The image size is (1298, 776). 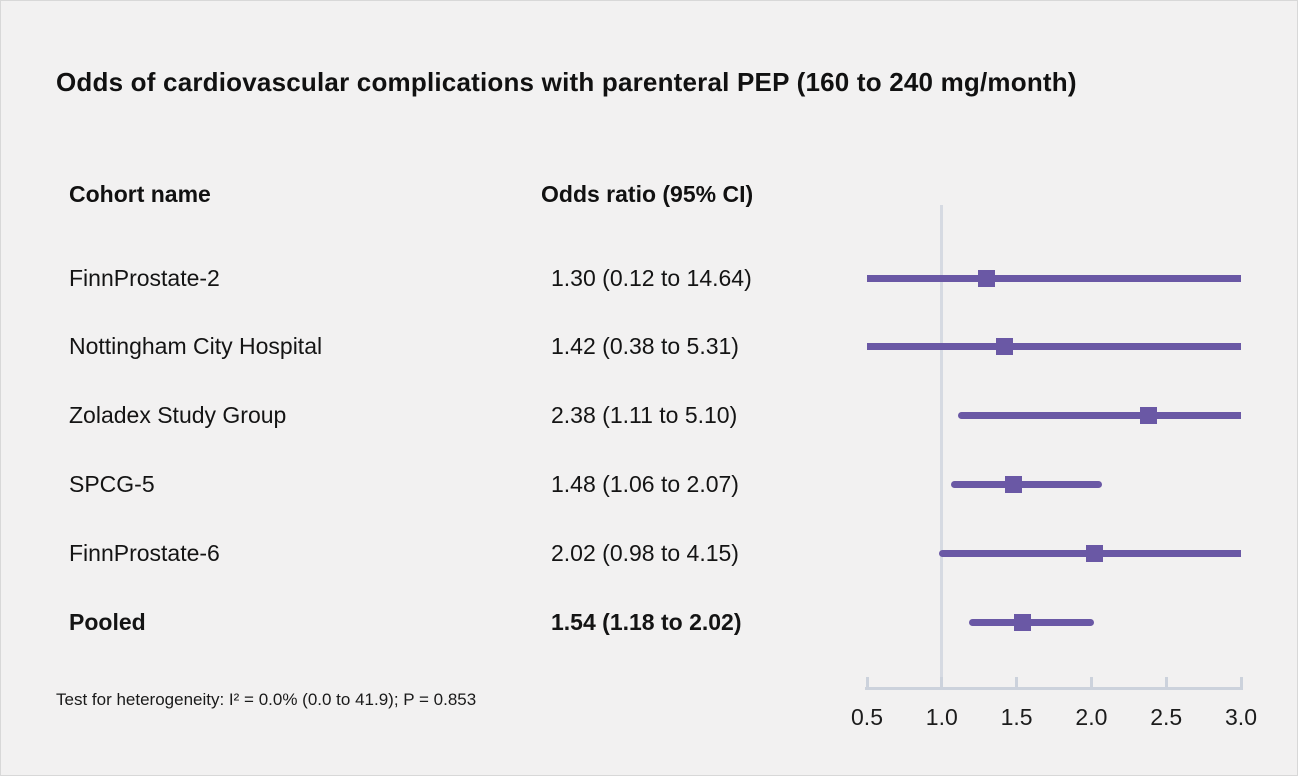 I want to click on column-header-cohort: Cohort name, so click(x=140, y=194).